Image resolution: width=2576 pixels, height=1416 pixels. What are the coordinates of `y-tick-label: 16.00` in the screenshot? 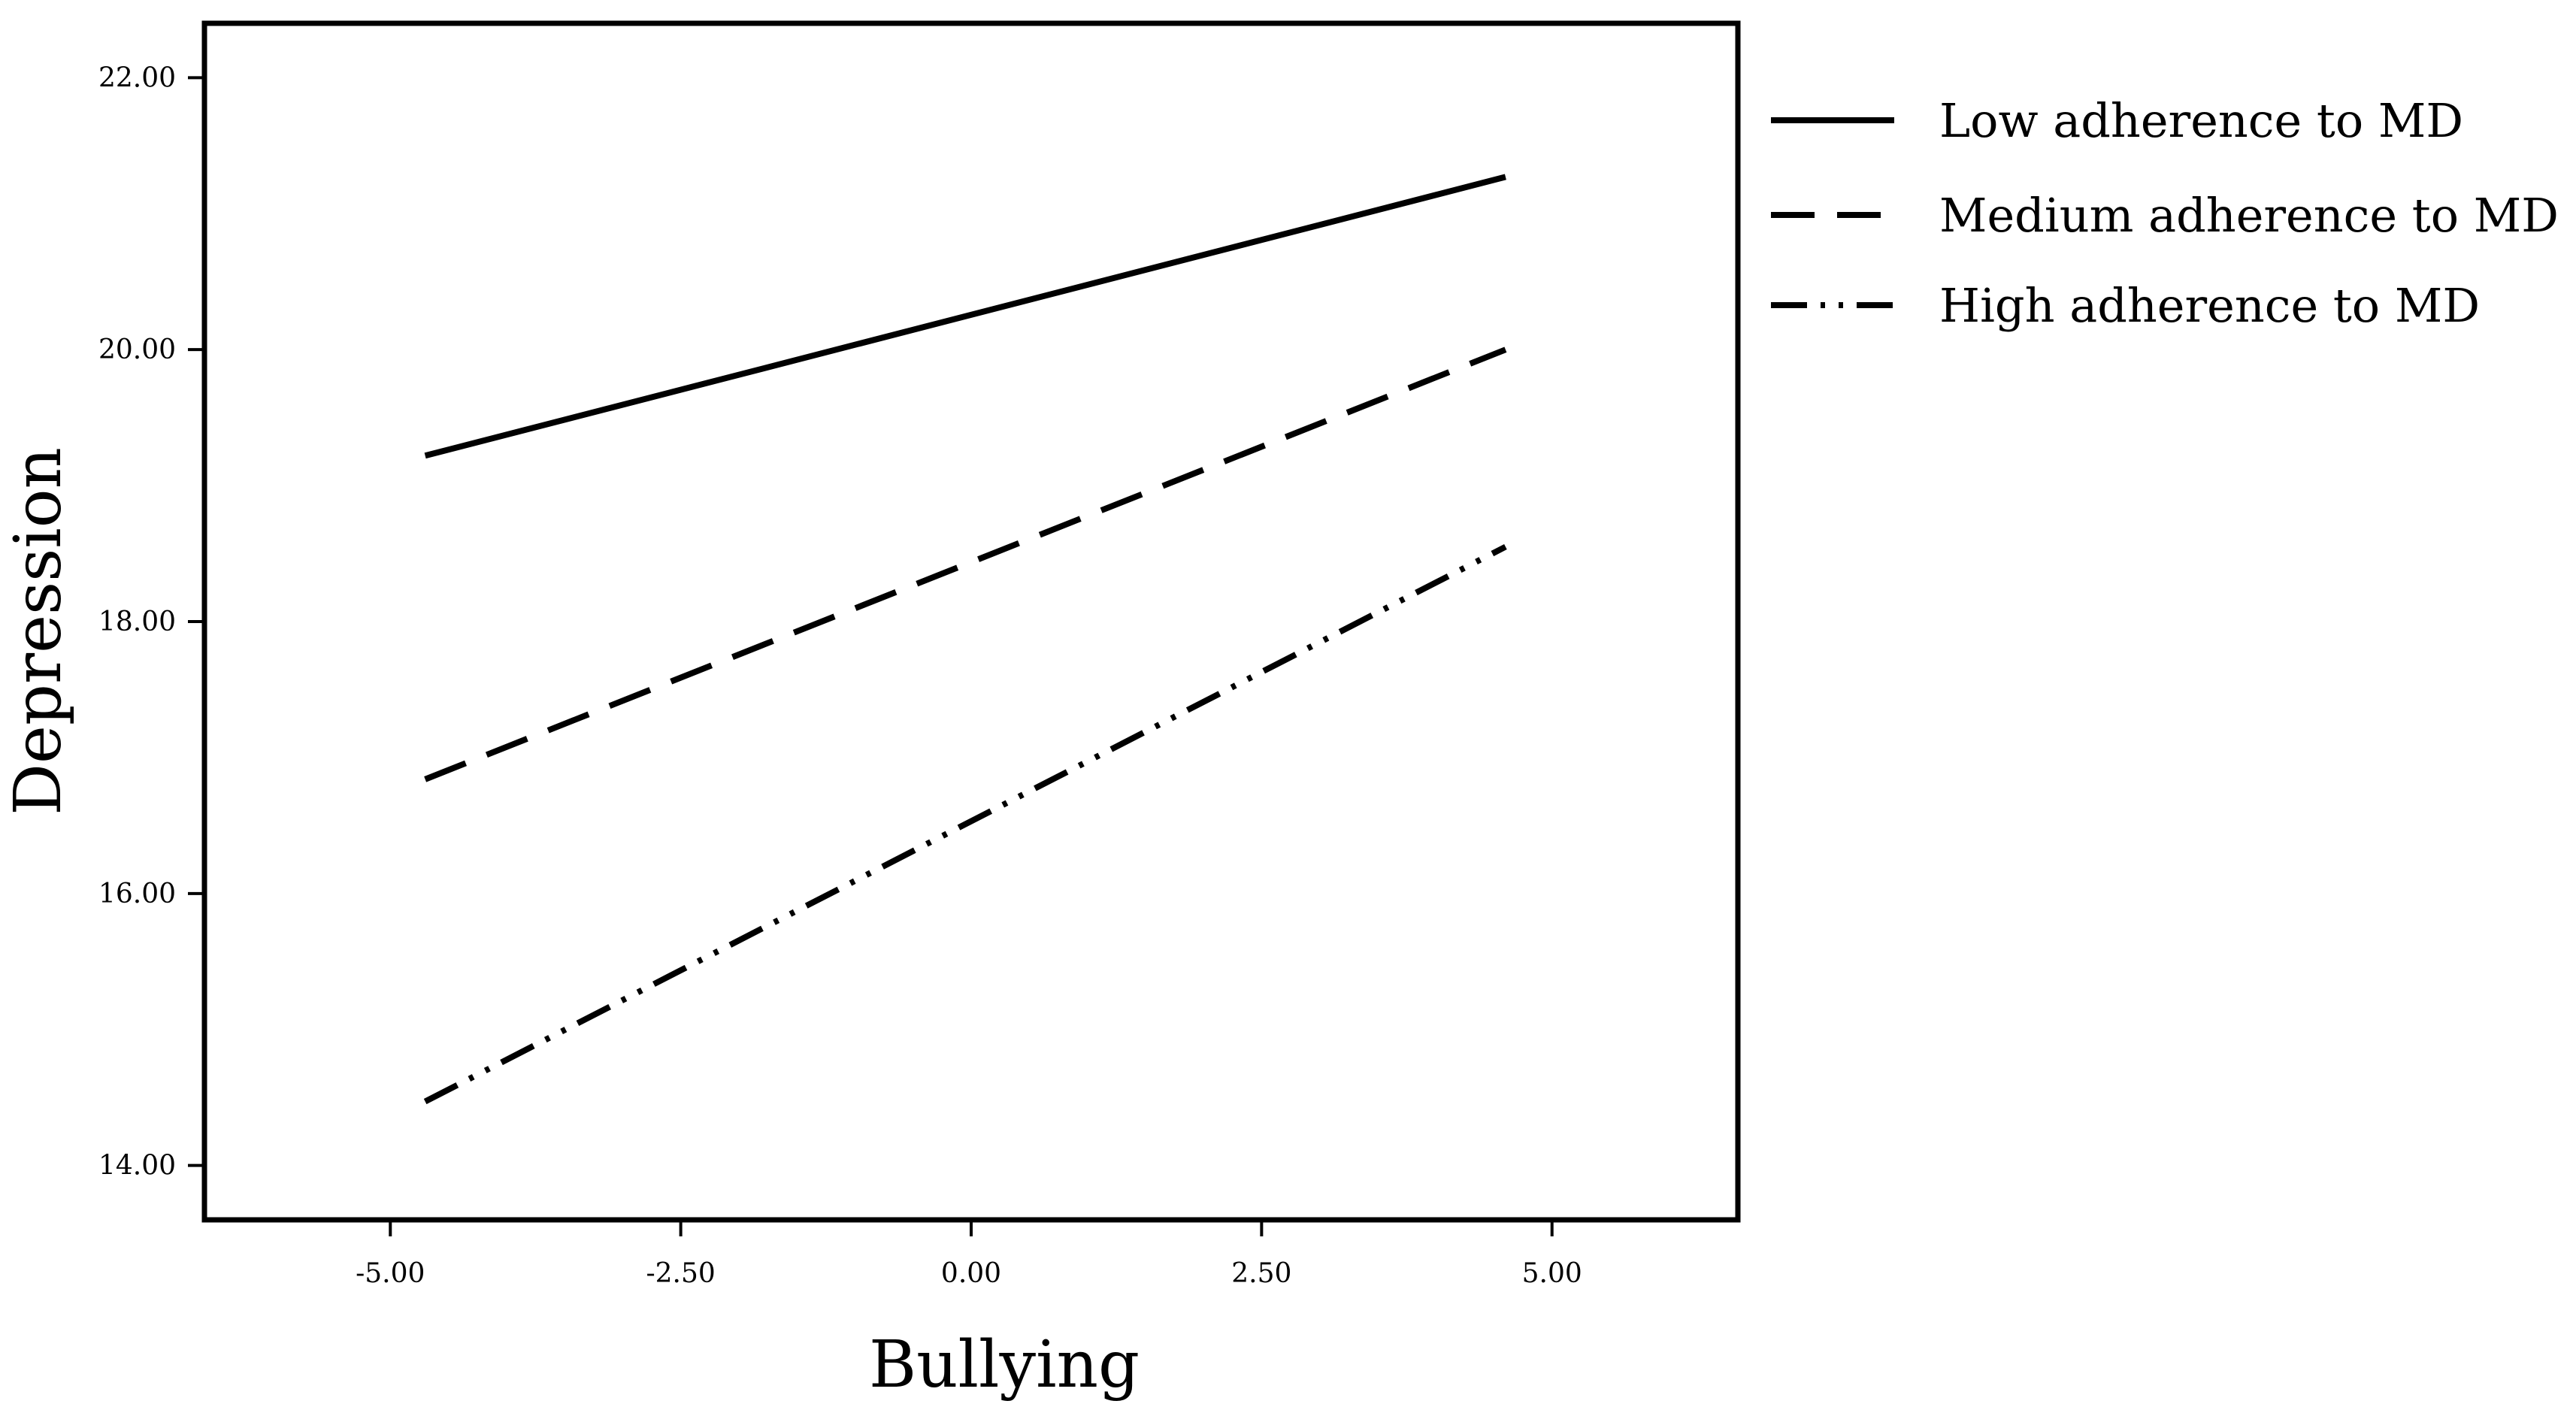 It's located at (137, 894).